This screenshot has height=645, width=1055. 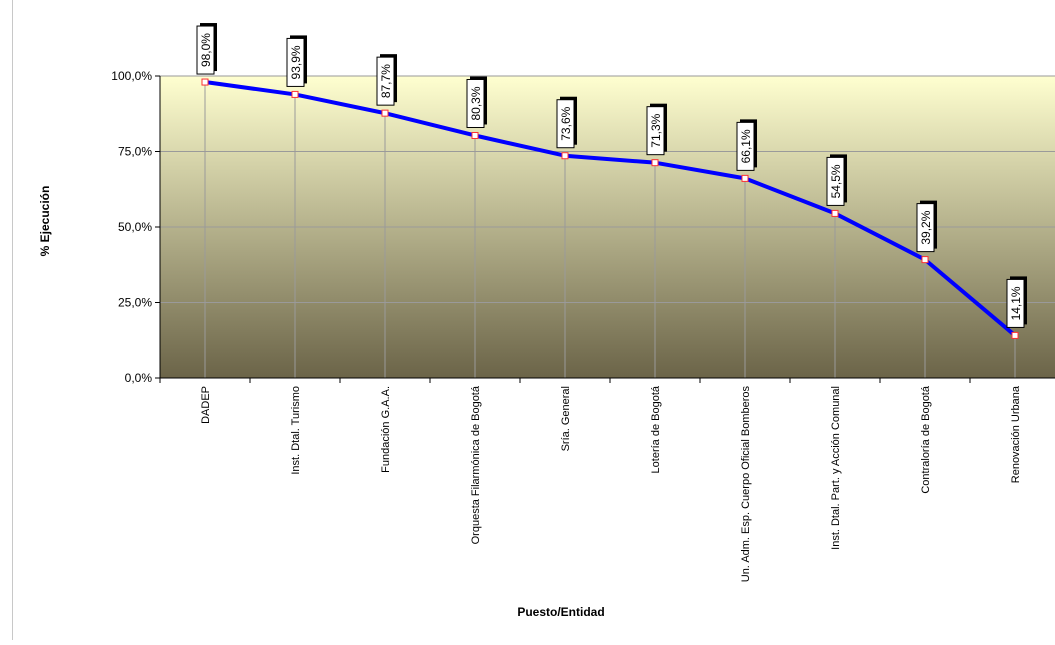 I want to click on data-label: 93,9%, so click(x=296, y=62).